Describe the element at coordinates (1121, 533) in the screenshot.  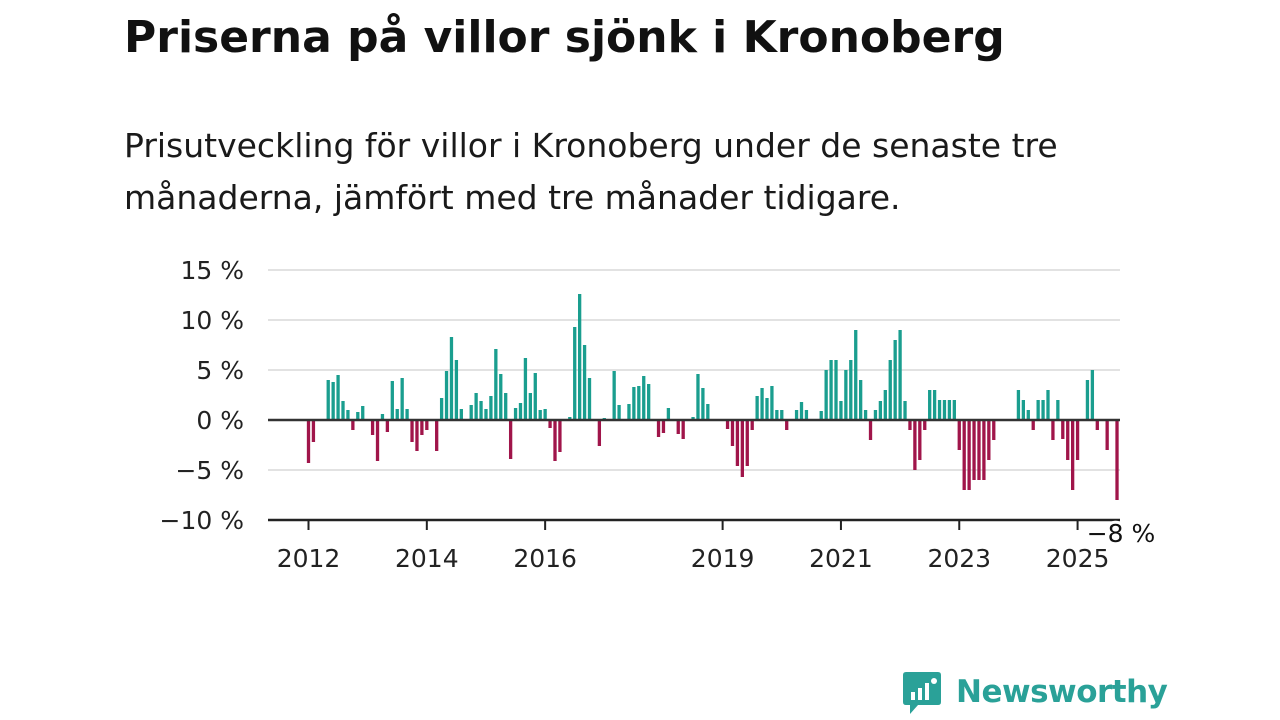
I see `last-value-label: −8 %` at that location.